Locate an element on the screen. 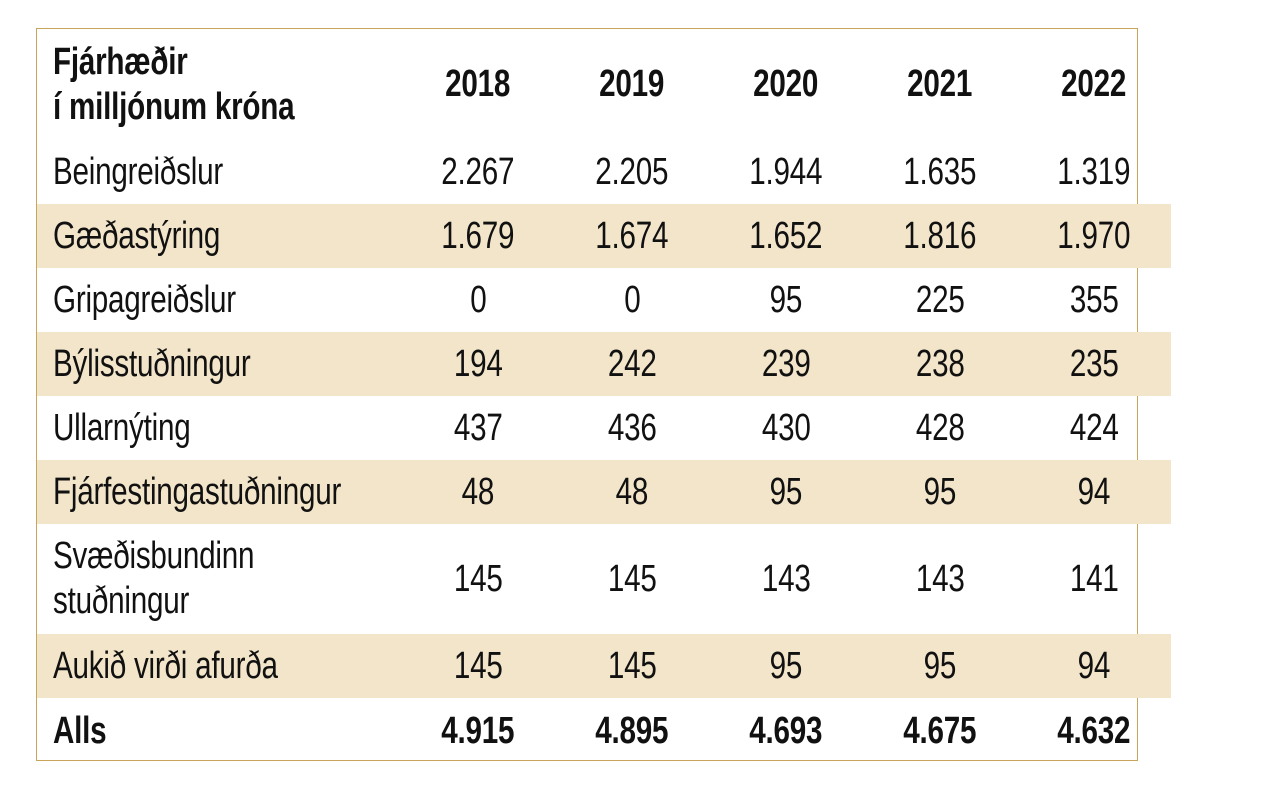 The width and height of the screenshot is (1280, 793). header-year-2021: 2021 is located at coordinates (940, 84).